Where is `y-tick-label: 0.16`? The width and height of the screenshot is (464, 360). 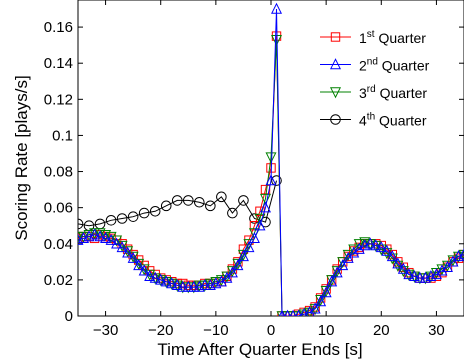
y-tick-label: 0.16 is located at coordinates (58, 27).